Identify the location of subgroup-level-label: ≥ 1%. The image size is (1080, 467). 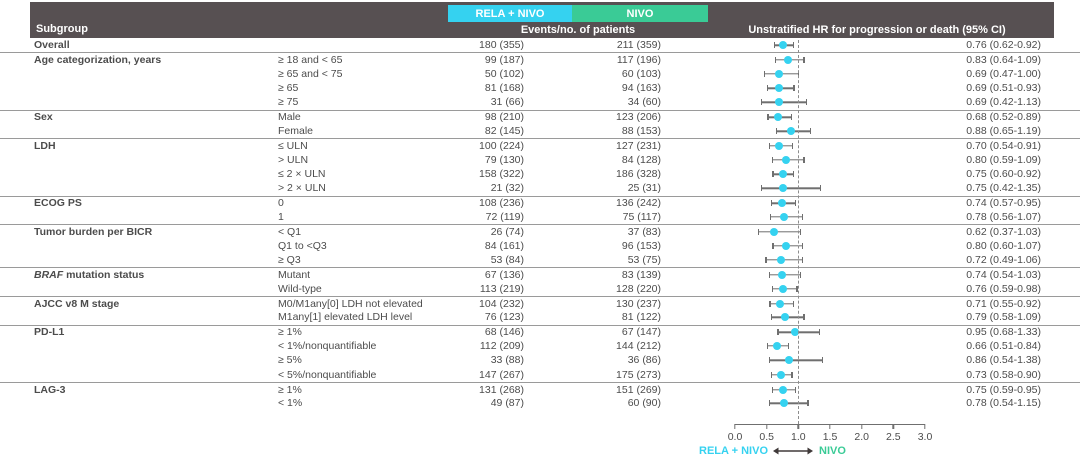
(290, 389).